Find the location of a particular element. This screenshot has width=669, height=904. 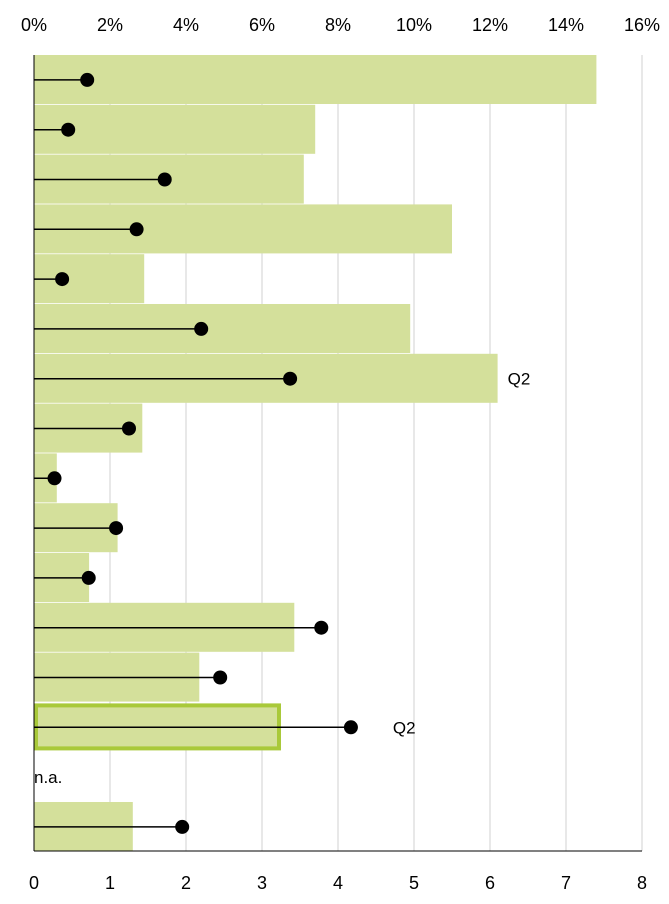

top-tick-label: 14% is located at coordinates (566, 25).